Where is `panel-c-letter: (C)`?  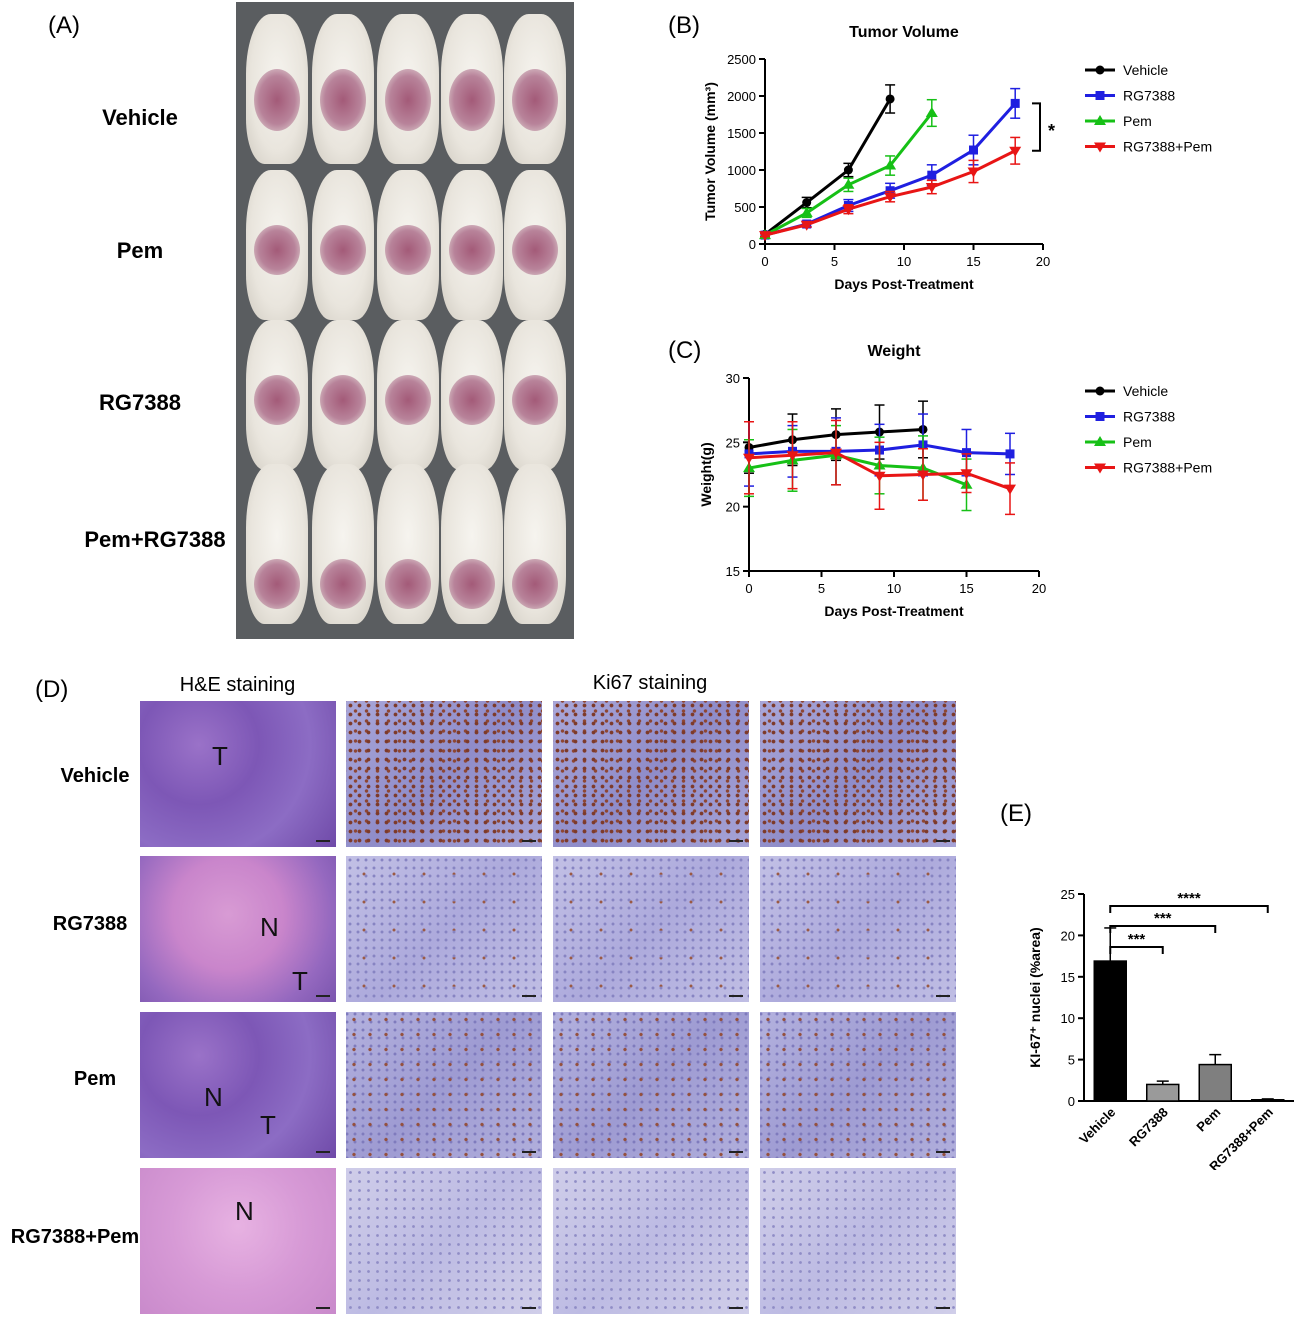 panel-c-letter: (C) is located at coordinates (685, 350).